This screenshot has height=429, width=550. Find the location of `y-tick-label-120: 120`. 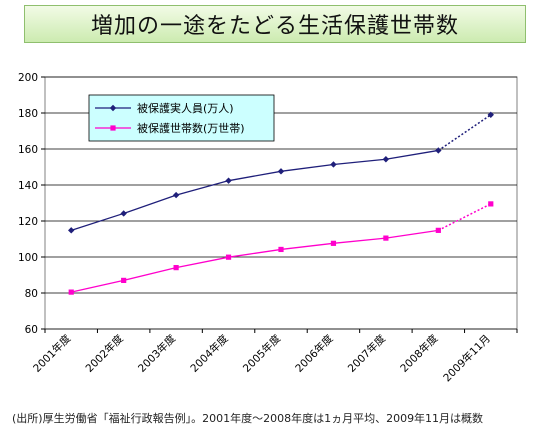

y-tick-label-120: 120 is located at coordinates (28, 222).